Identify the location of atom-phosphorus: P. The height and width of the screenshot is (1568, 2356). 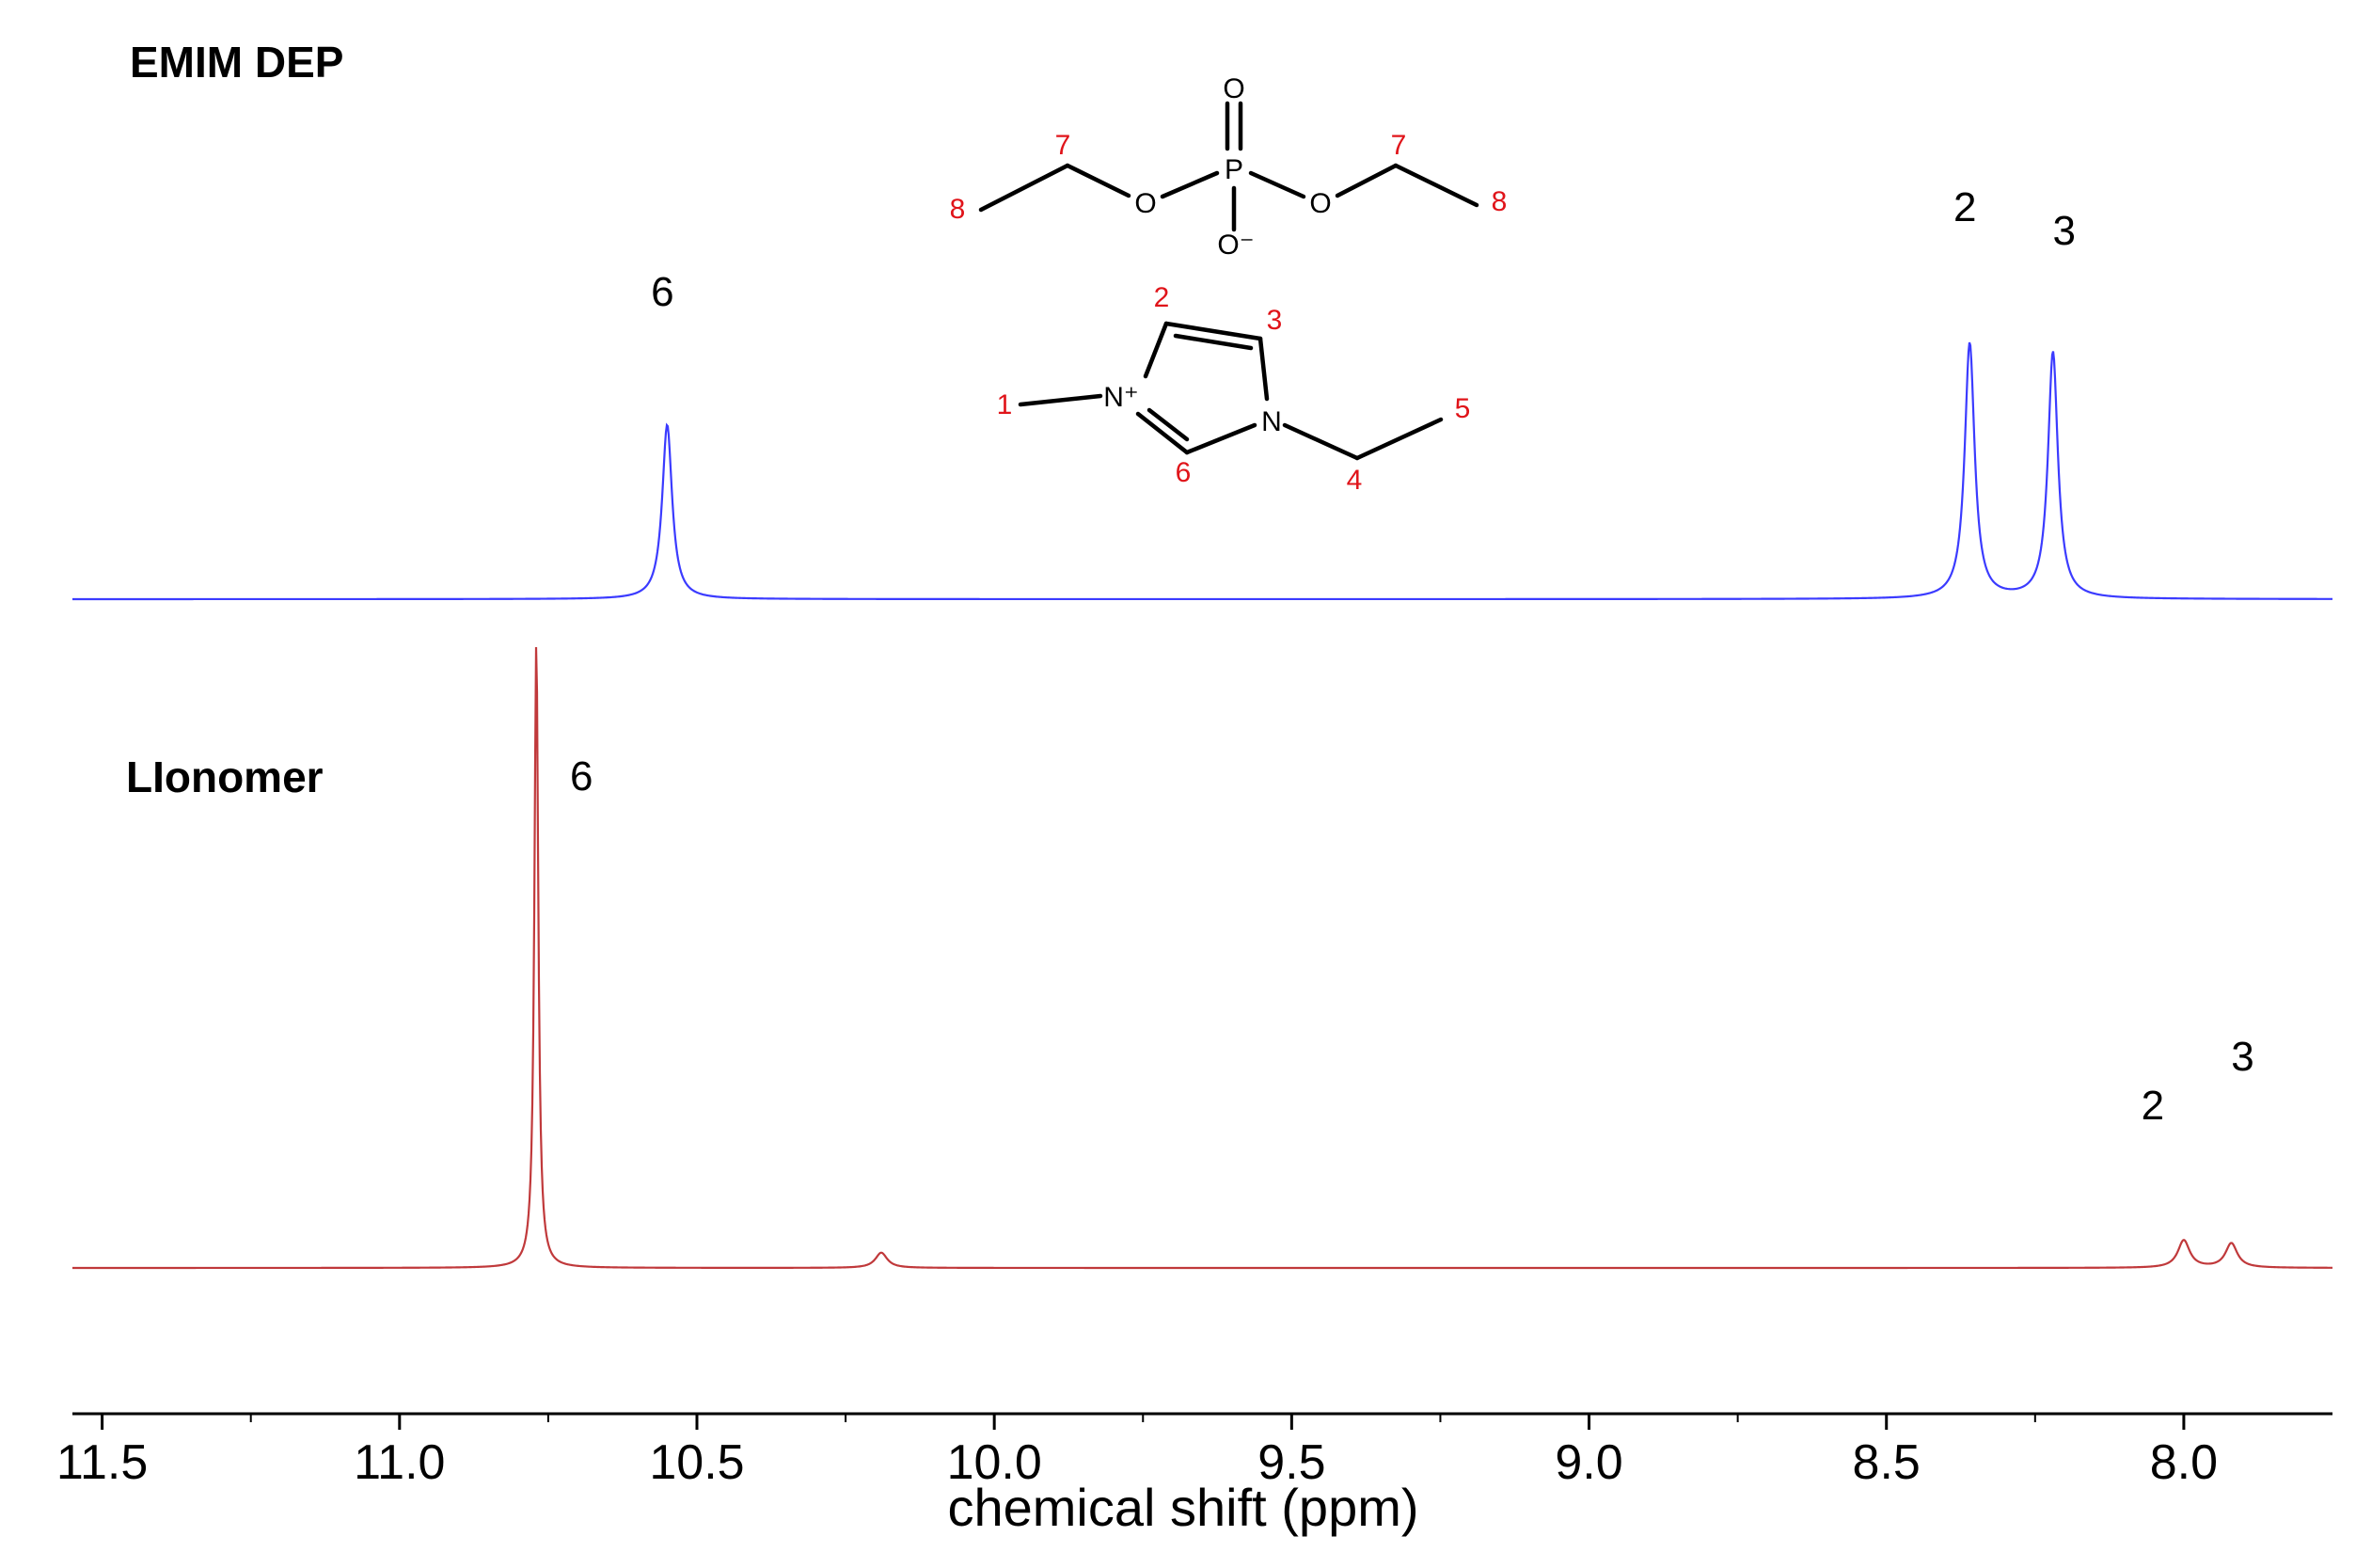
(1234, 169).